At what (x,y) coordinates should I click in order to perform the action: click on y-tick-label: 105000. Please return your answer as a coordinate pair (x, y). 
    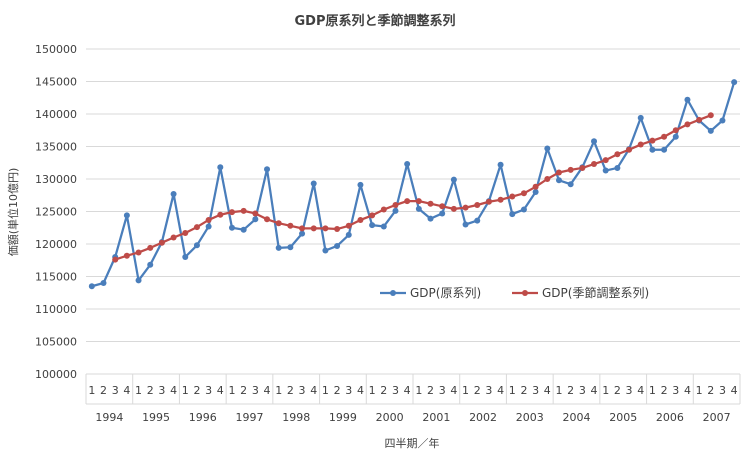
    Looking at the image, I should click on (56, 342).